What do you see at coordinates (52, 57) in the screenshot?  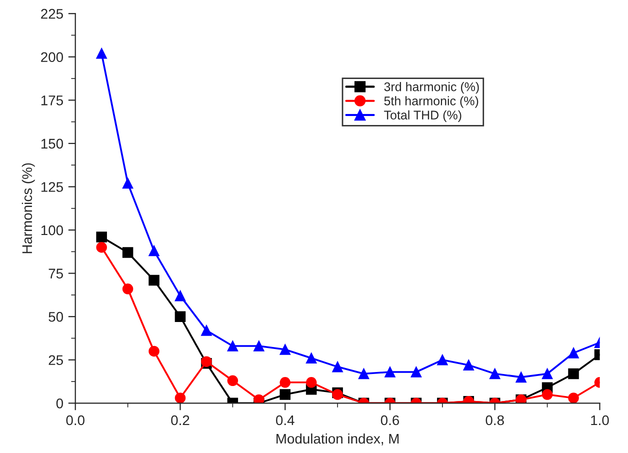 I see `y-tick-label: 200` at bounding box center [52, 57].